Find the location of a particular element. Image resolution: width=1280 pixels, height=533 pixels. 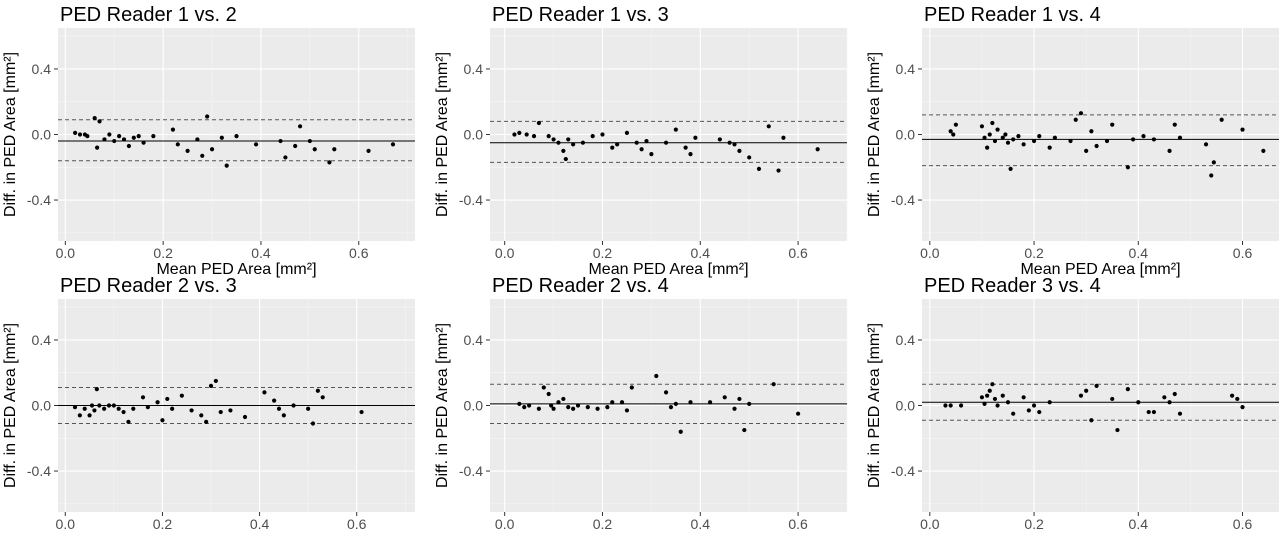

chart-title: PED Reader 1 vs. 2 is located at coordinates (148, 15).